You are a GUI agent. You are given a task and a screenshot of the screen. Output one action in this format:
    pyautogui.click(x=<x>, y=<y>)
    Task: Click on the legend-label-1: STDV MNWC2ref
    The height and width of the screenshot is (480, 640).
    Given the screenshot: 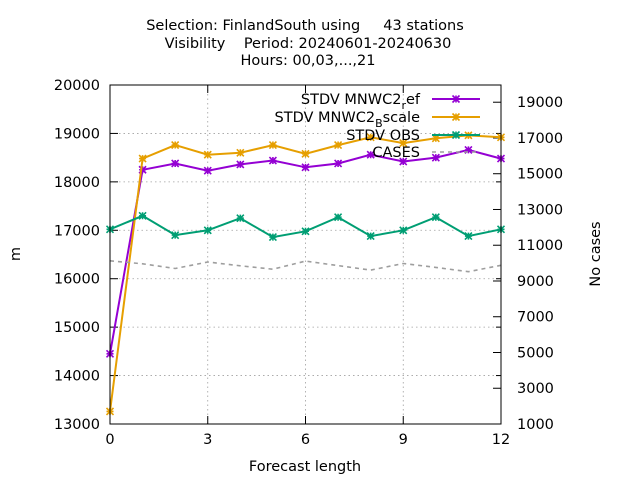 What is the action you would take?
    pyautogui.click(x=361, y=102)
    